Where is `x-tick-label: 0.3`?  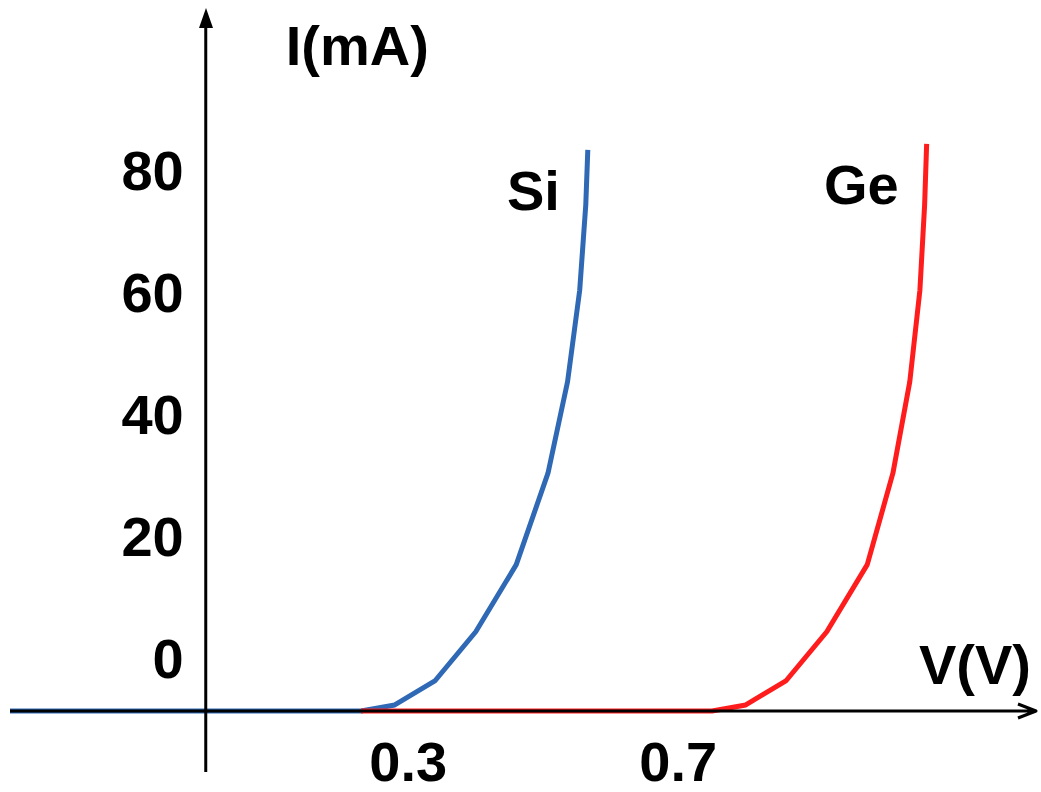 x-tick-label: 0.3 is located at coordinates (408, 761).